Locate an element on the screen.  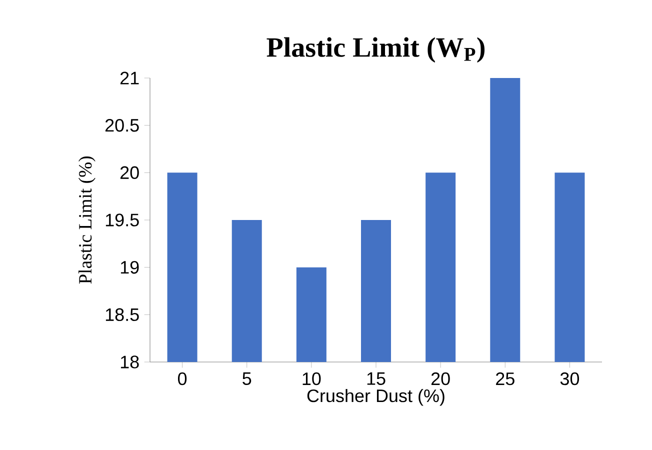
y-tick-label: 20.5 is located at coordinates (122, 125).